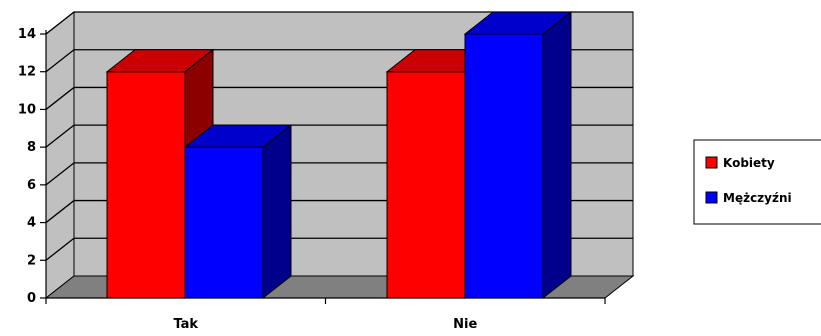 This screenshot has height=336, width=821. What do you see at coordinates (31, 147) in the screenshot?
I see `y-tick-label: 8` at bounding box center [31, 147].